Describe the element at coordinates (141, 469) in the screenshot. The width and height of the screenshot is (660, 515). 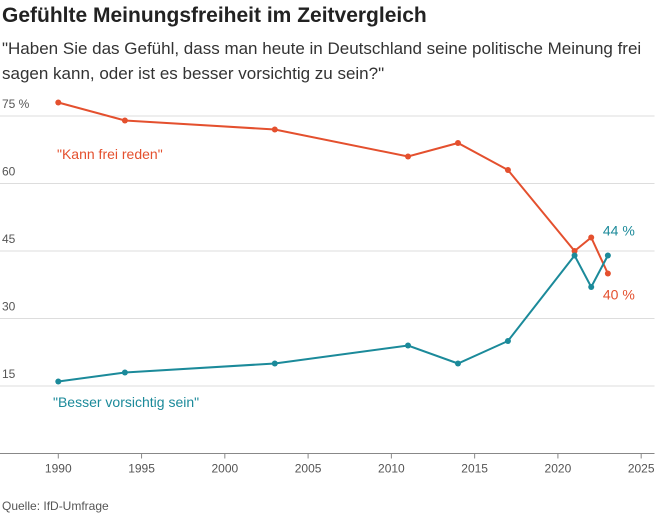
I see `x-tick-label: 1995` at that location.